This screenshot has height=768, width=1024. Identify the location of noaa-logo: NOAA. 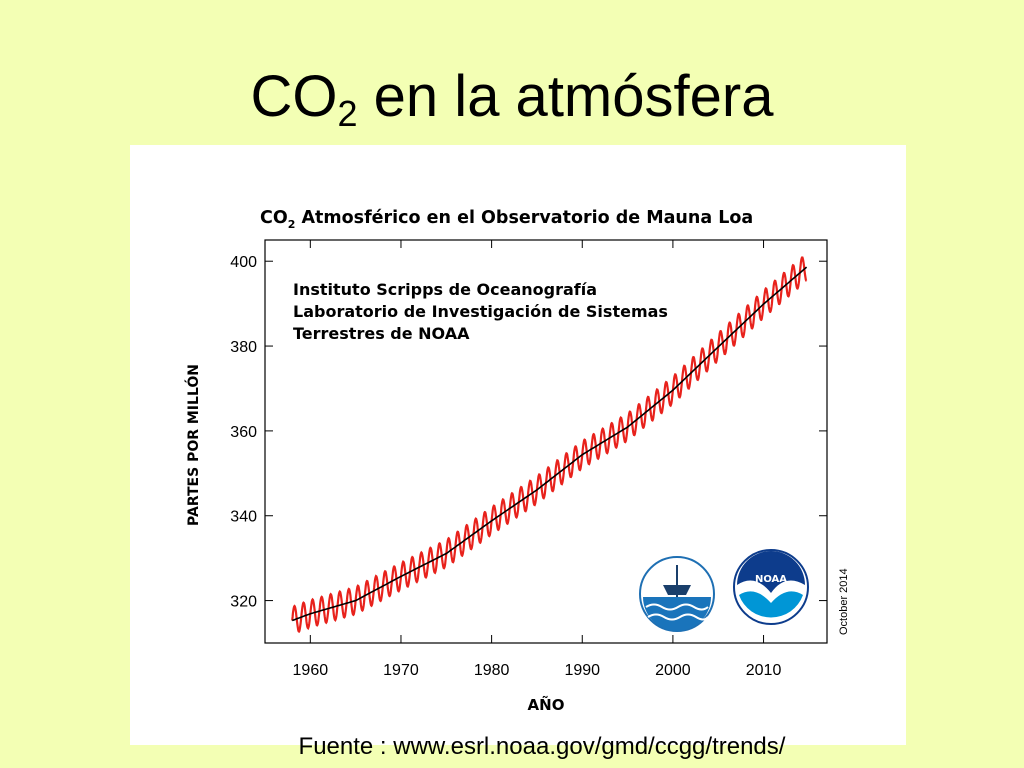
(771, 587).